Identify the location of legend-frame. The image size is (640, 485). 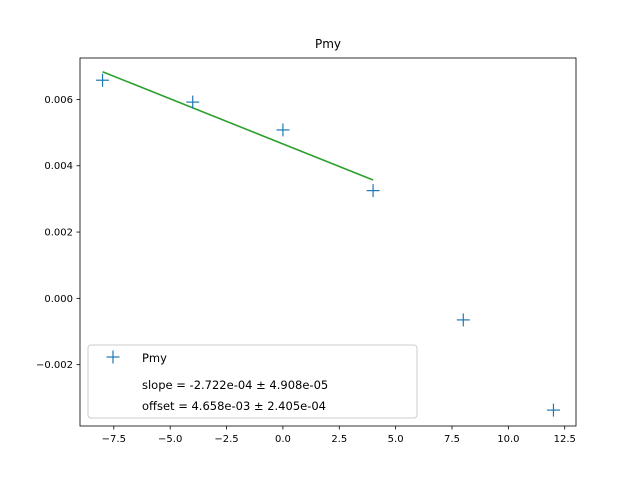
(252, 381).